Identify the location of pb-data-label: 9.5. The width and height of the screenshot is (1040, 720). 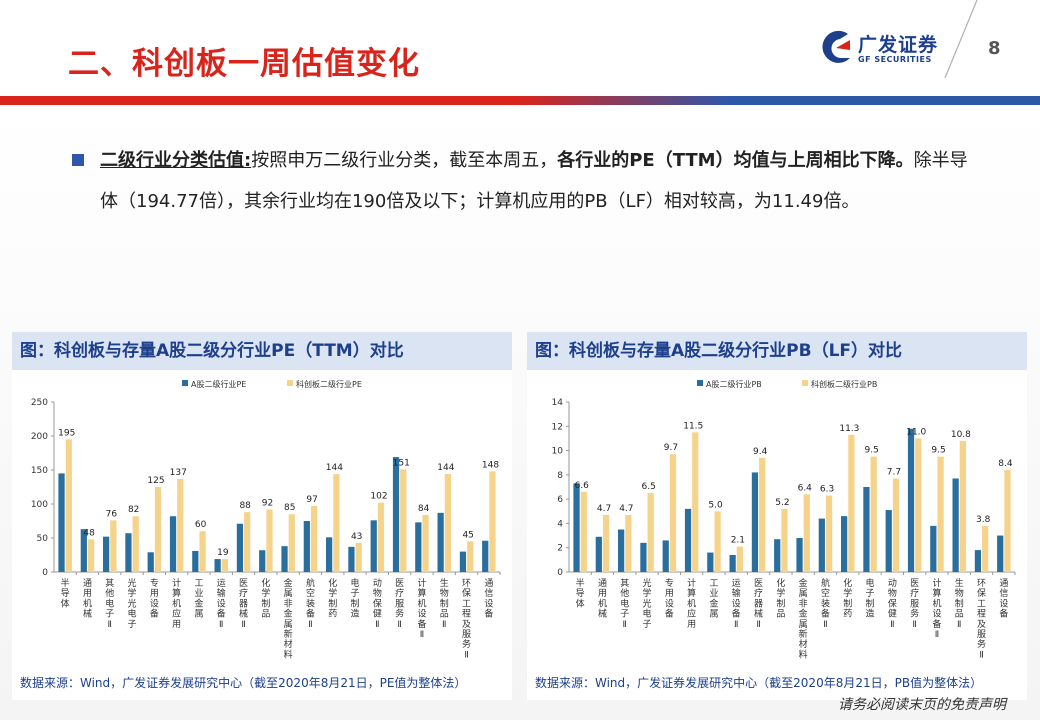
(872, 451).